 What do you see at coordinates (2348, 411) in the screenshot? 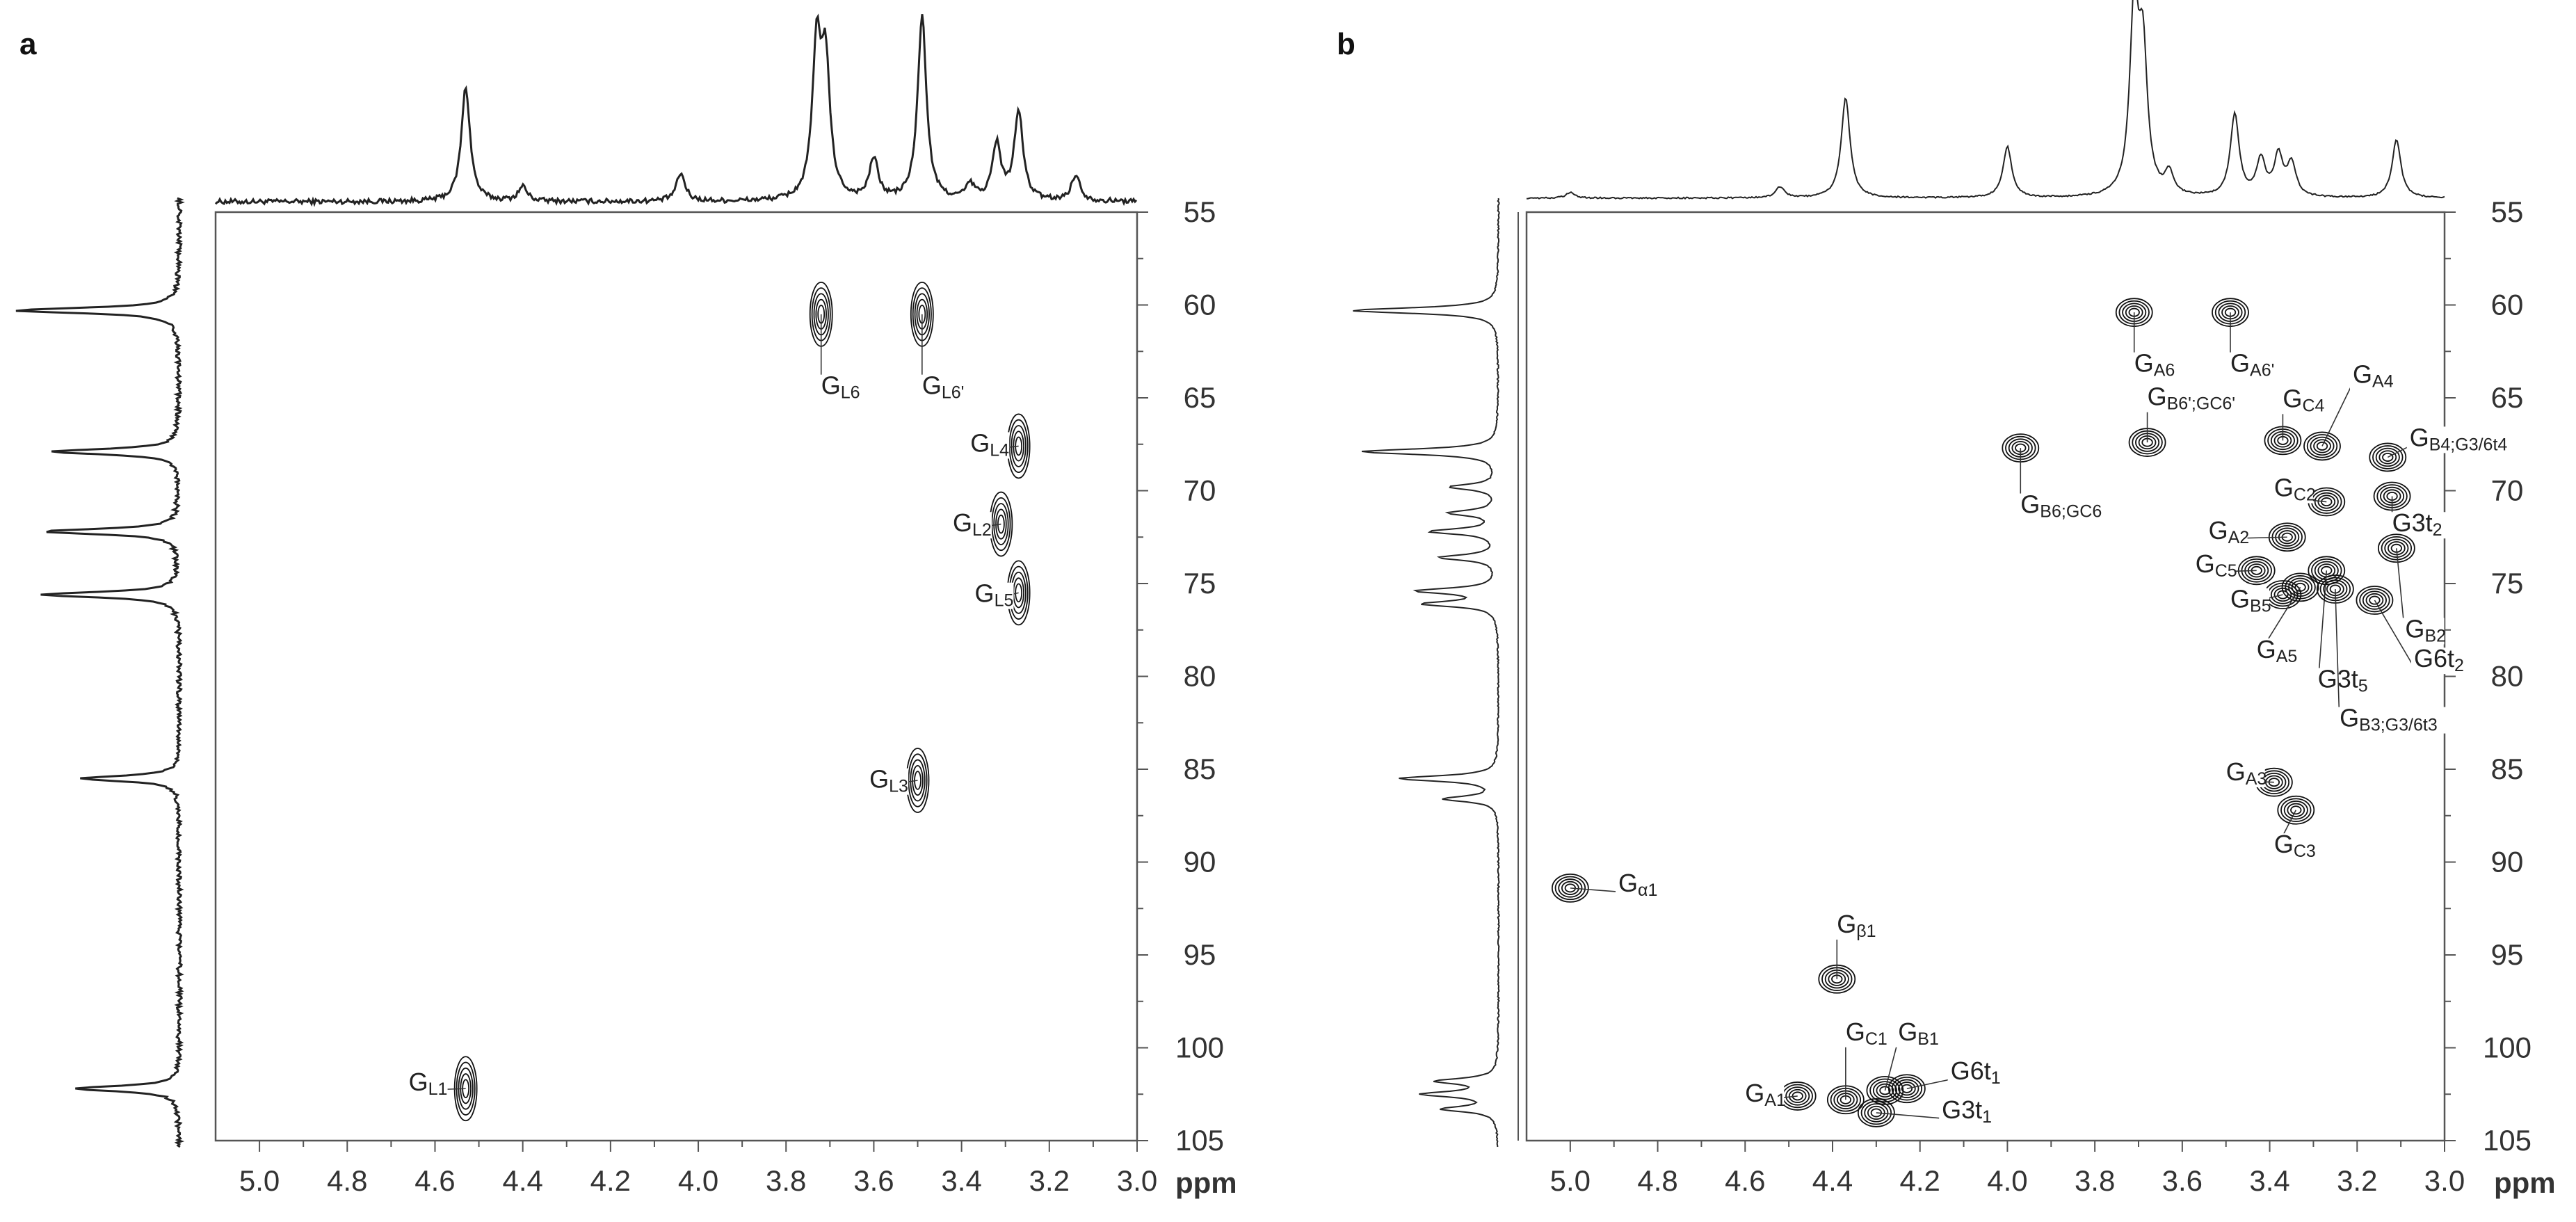
I see `cross-peak-GA4: GA4` at bounding box center [2348, 411].